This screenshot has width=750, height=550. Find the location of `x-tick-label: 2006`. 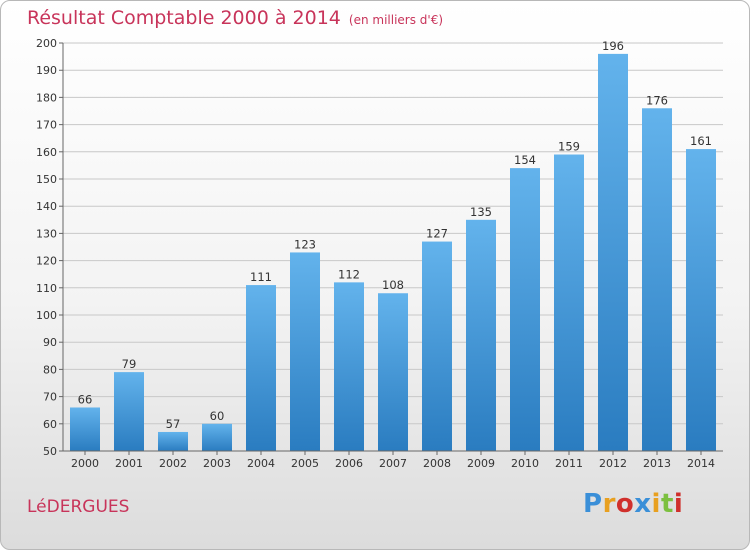

x-tick-label: 2006 is located at coordinates (349, 463).